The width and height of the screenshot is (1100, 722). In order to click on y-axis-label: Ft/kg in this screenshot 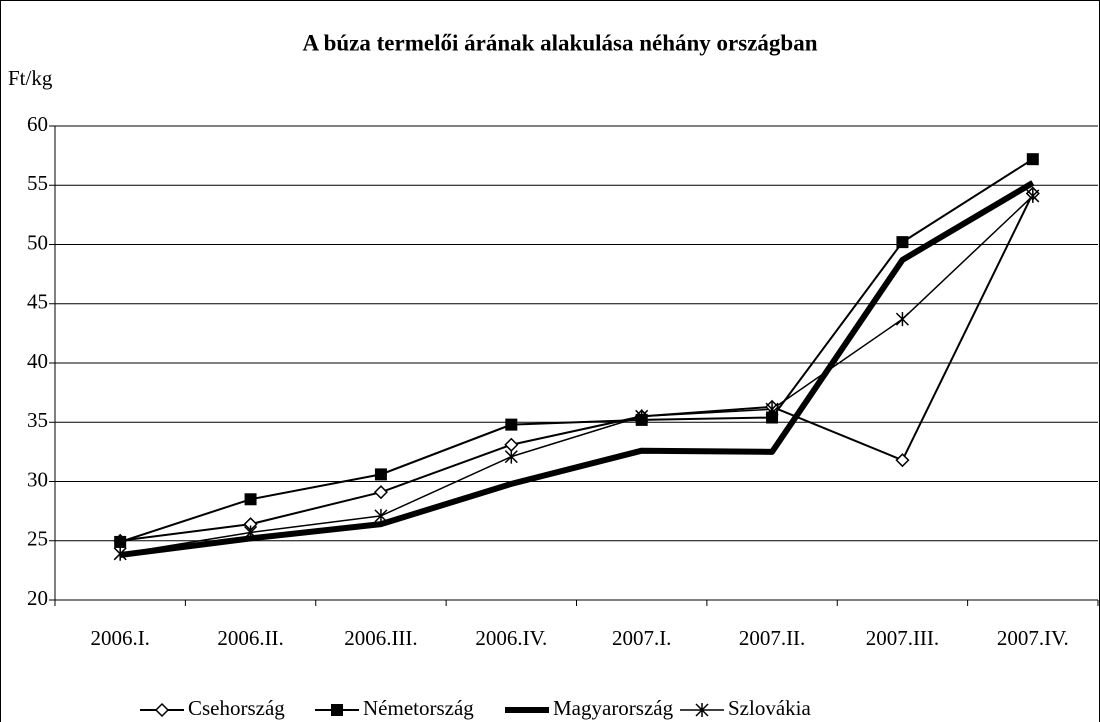, I will do `click(30, 78)`.